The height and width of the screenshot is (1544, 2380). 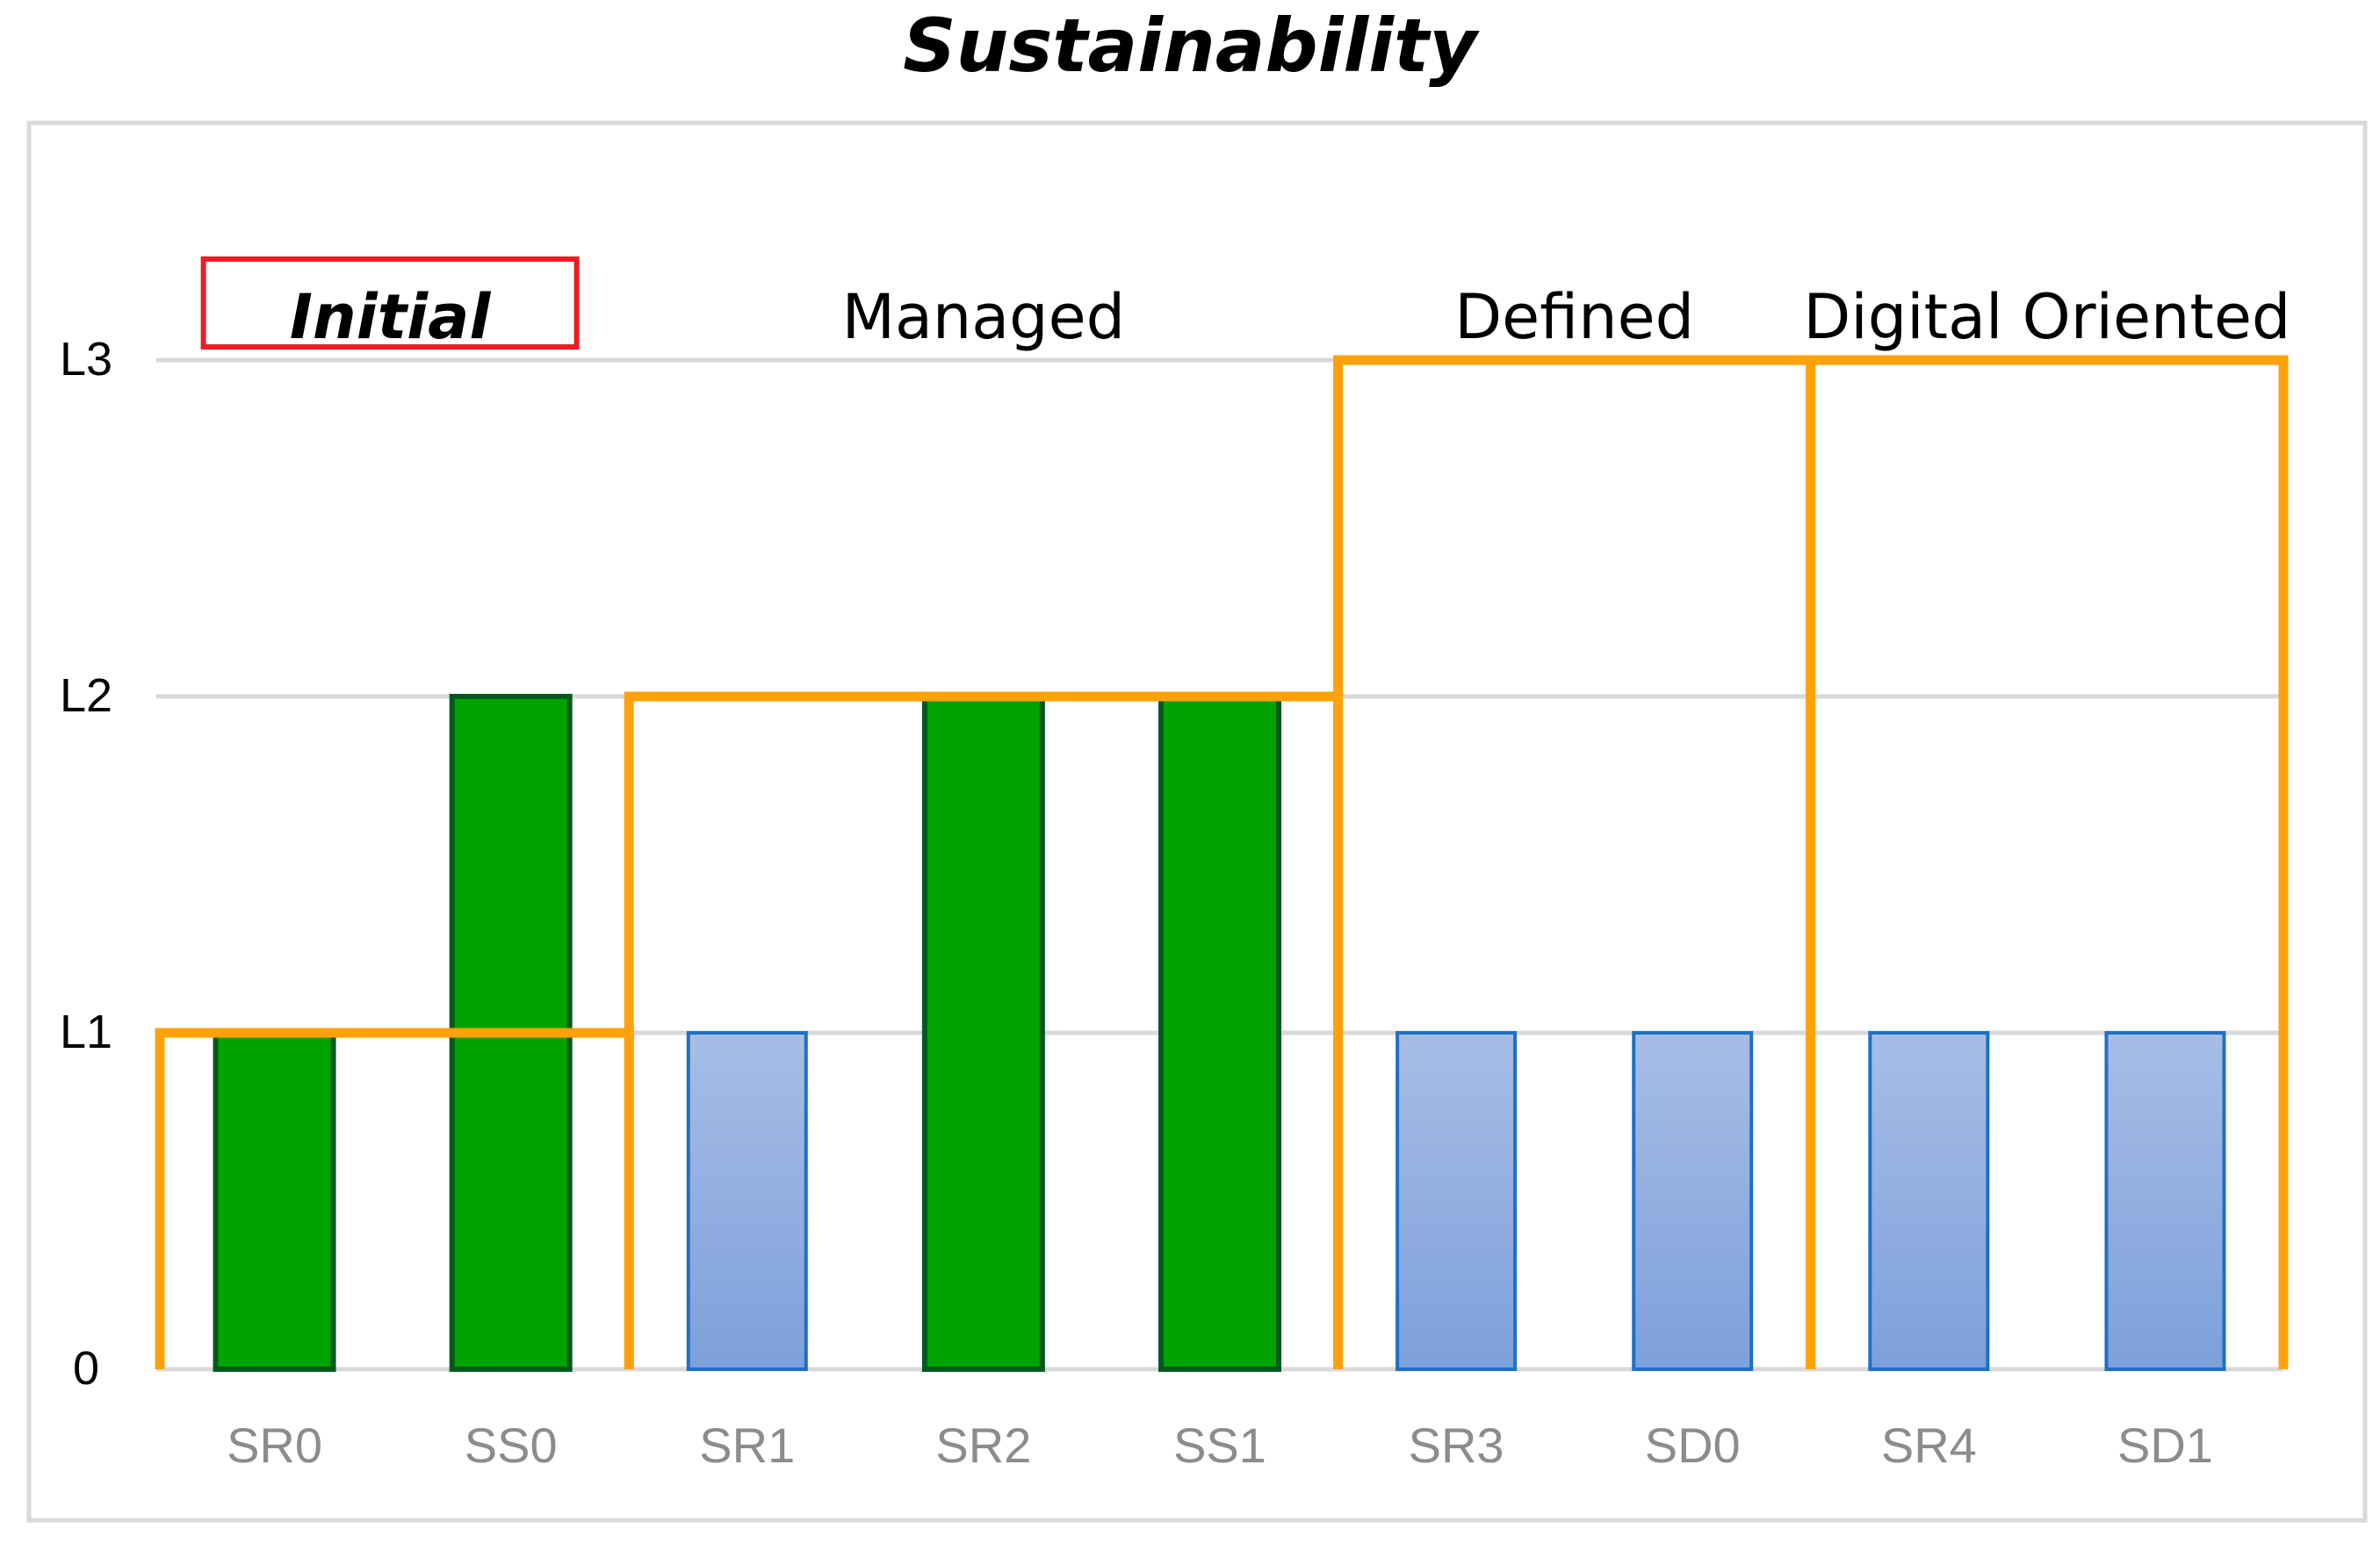 I want to click on y-tick-label-l3: L3, so click(x=86, y=360).